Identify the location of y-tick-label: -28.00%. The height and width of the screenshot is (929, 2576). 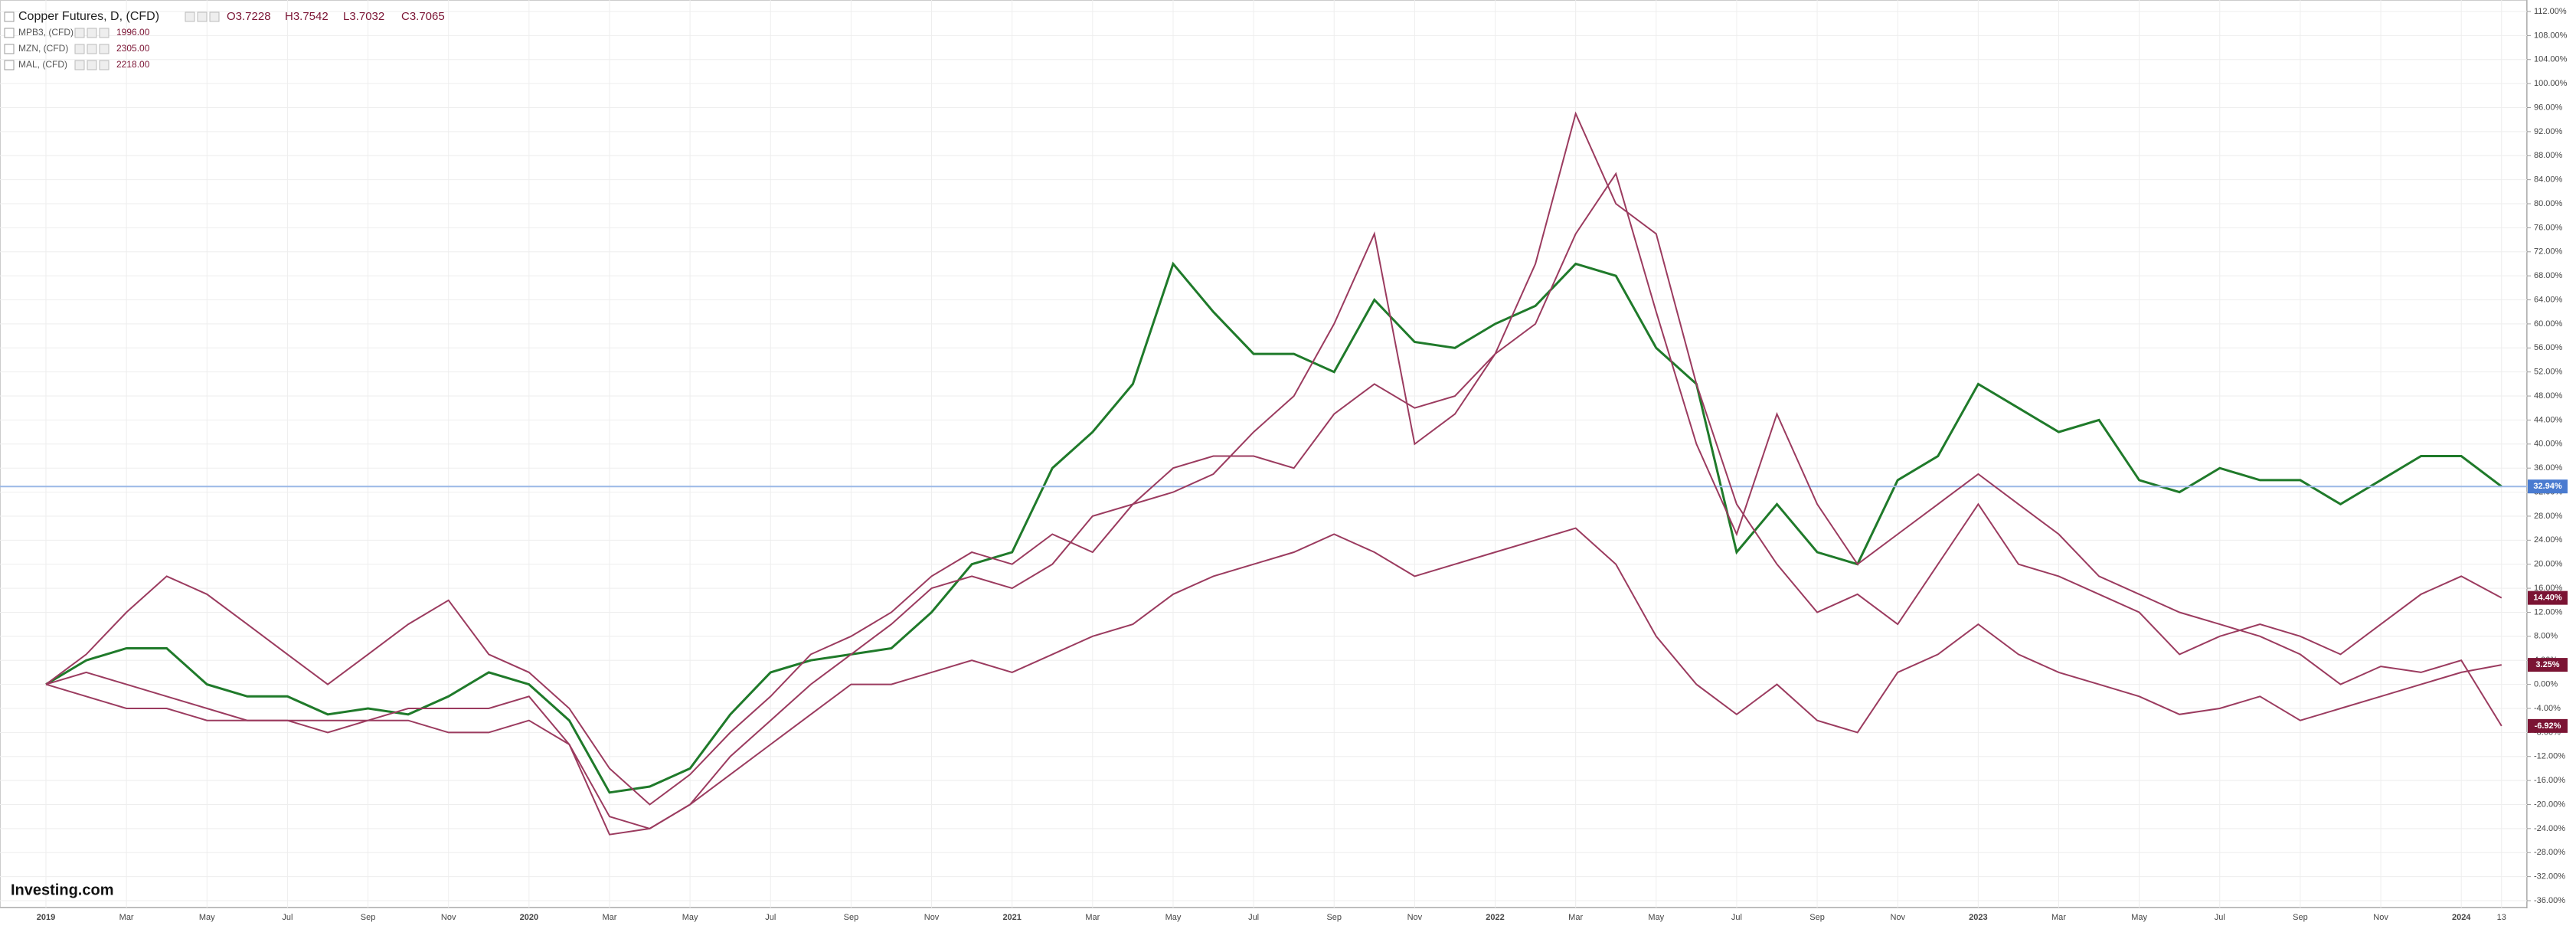
(2549, 852).